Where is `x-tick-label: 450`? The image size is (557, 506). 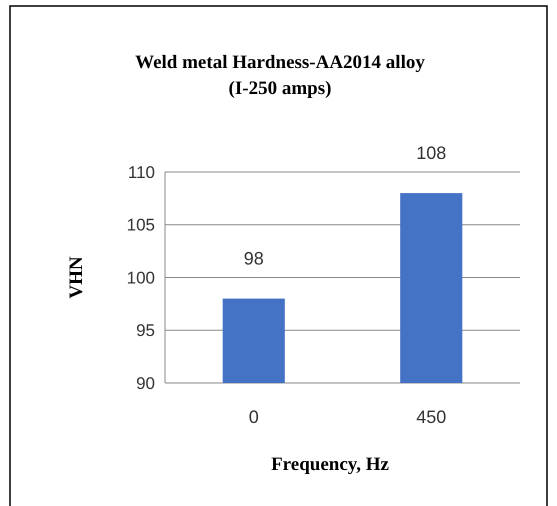
x-tick-label: 450 is located at coordinates (431, 417).